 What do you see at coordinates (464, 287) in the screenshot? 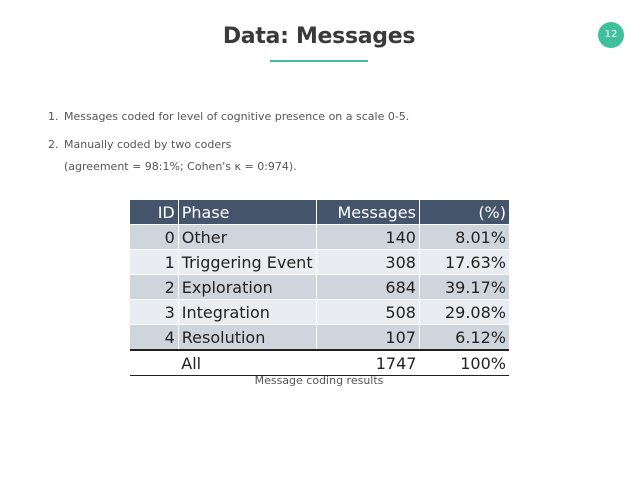
I see `cell-percent: 39.17%` at bounding box center [464, 287].